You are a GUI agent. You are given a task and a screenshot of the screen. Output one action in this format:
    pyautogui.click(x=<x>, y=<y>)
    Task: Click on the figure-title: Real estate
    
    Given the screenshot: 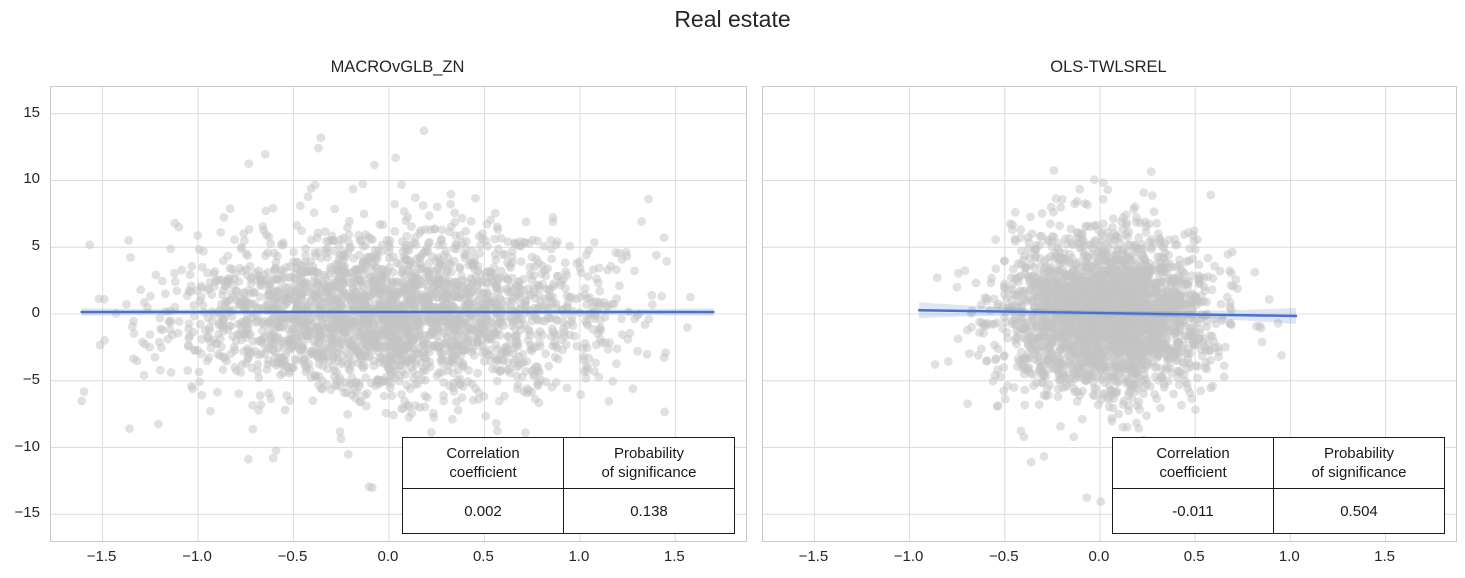 What is the action you would take?
    pyautogui.click(x=732, y=19)
    